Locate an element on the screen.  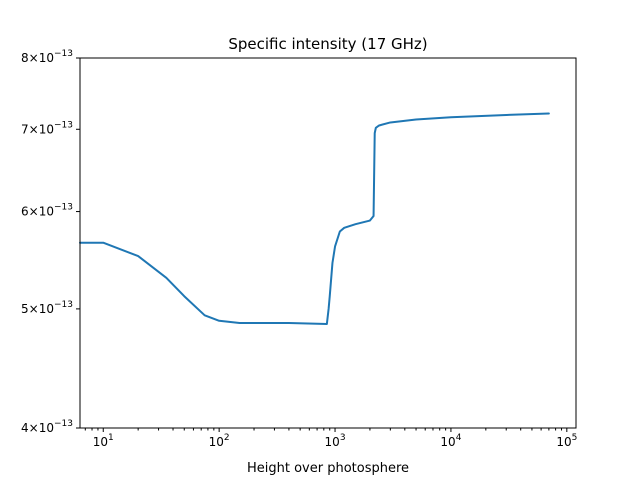
x-tick-label: 10⁵ is located at coordinates (566, 441).